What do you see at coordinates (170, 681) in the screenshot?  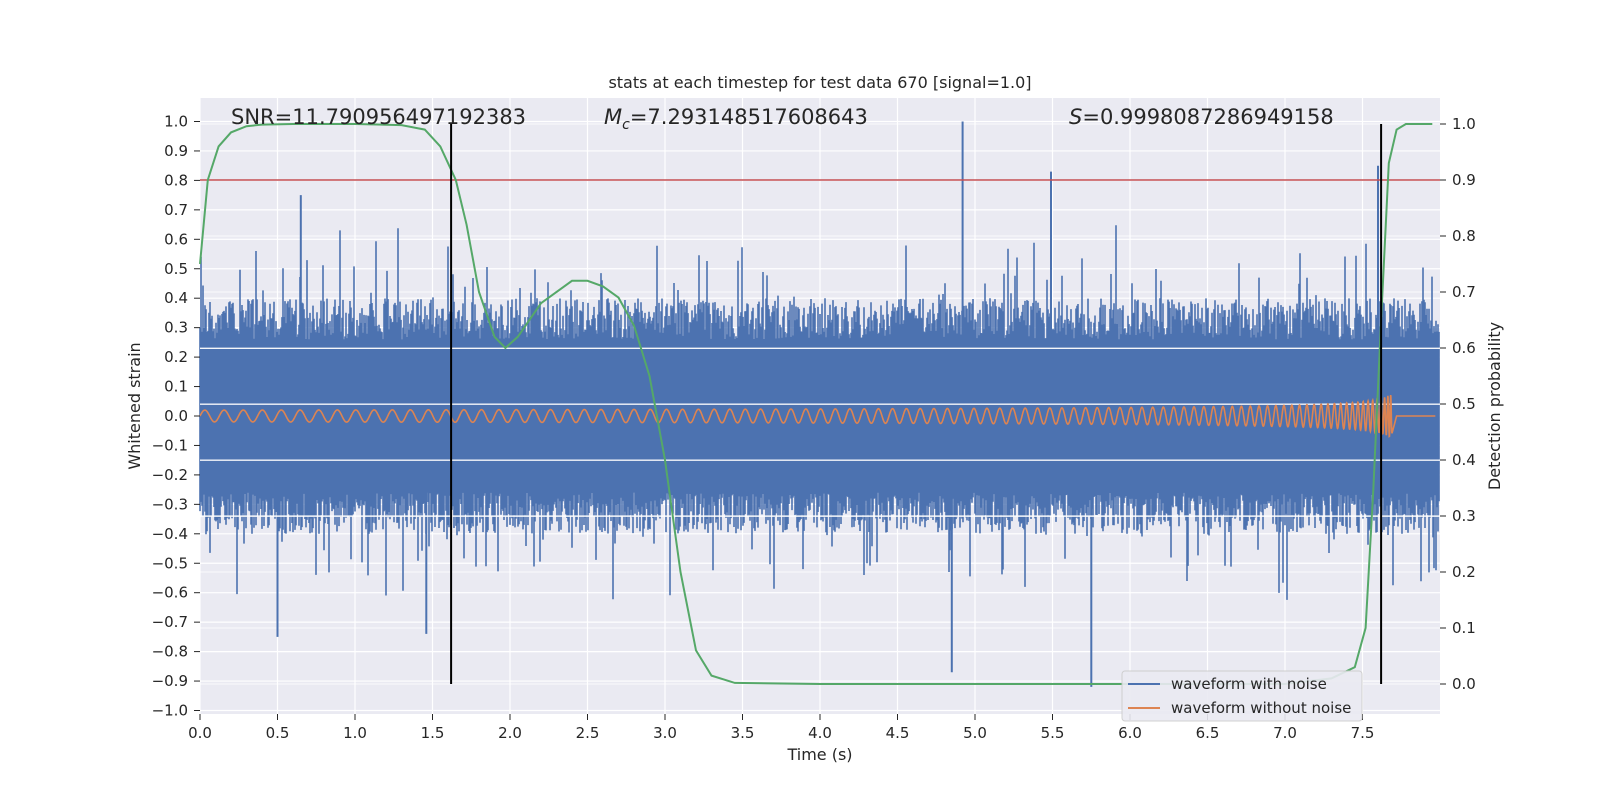 I see `y-tick-label: −0.9` at bounding box center [170, 681].